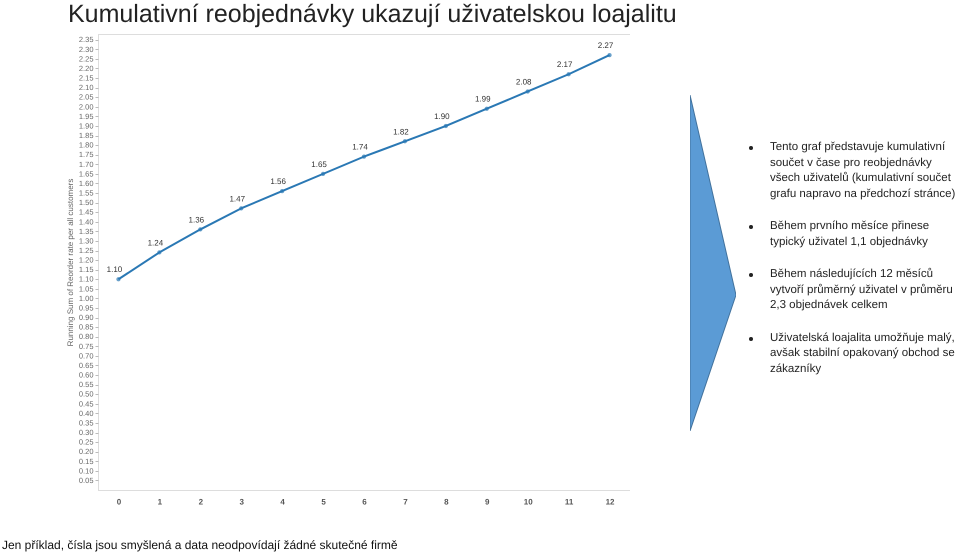  I want to click on y-axis-title: Running Sum of Reorder rate per all customers, so click(70, 262).